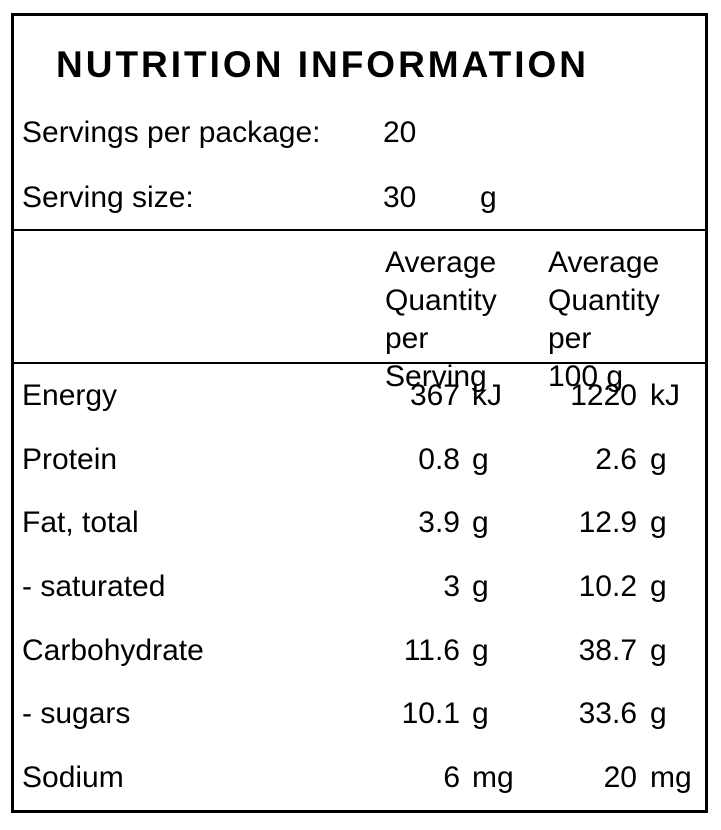 The height and width of the screenshot is (830, 721). I want to click on per-100g-value: 1220, so click(603, 395).